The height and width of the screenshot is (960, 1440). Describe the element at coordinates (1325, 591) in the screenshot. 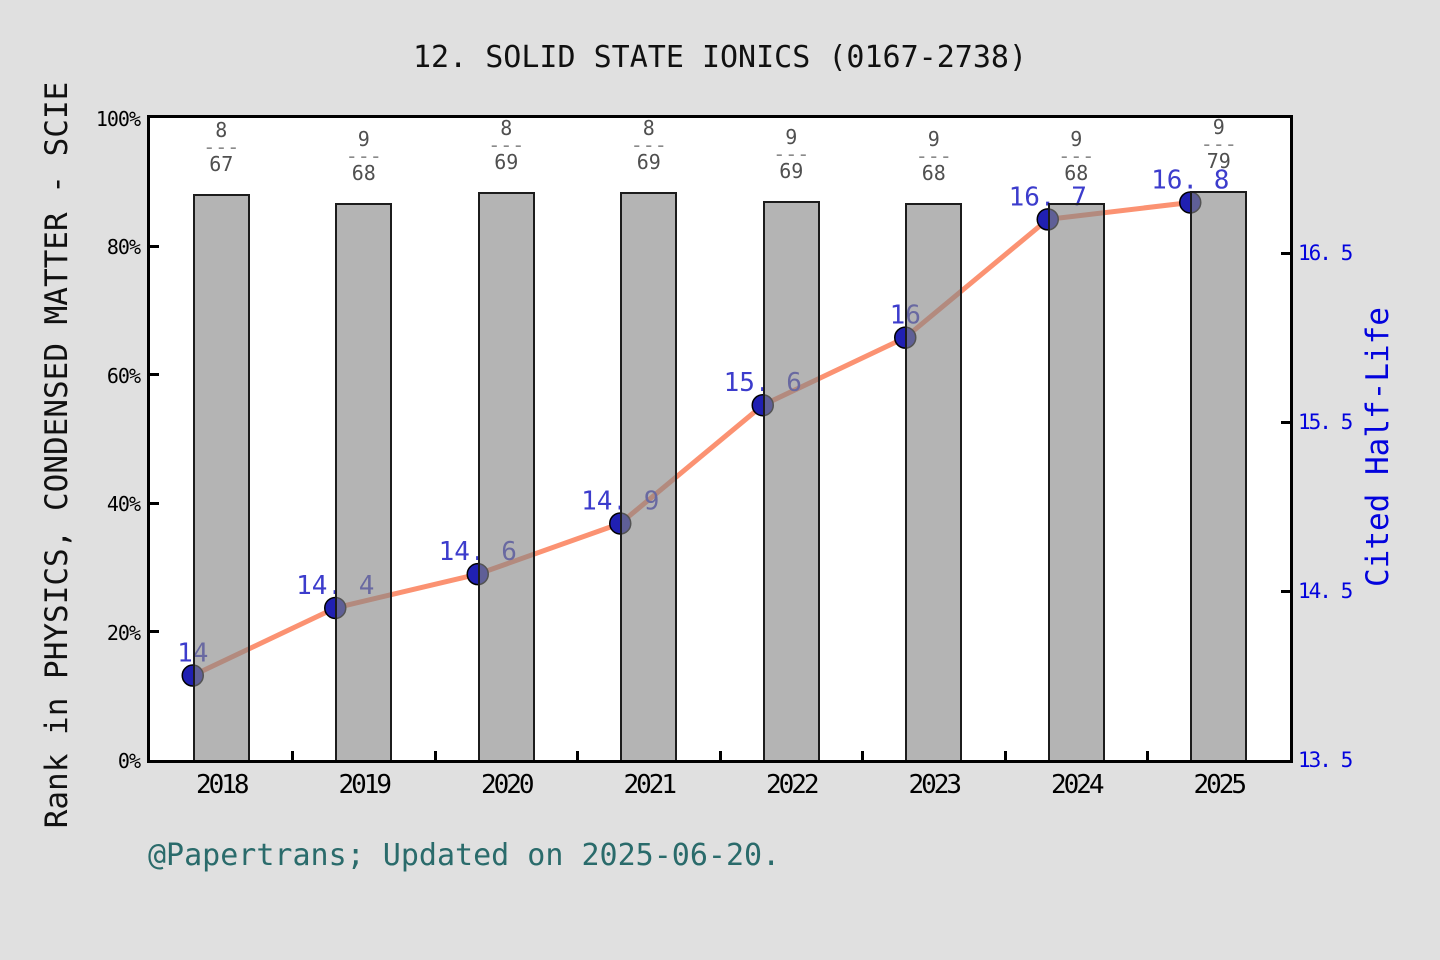

I see `right-axis-tick-label: 14. 5` at that location.